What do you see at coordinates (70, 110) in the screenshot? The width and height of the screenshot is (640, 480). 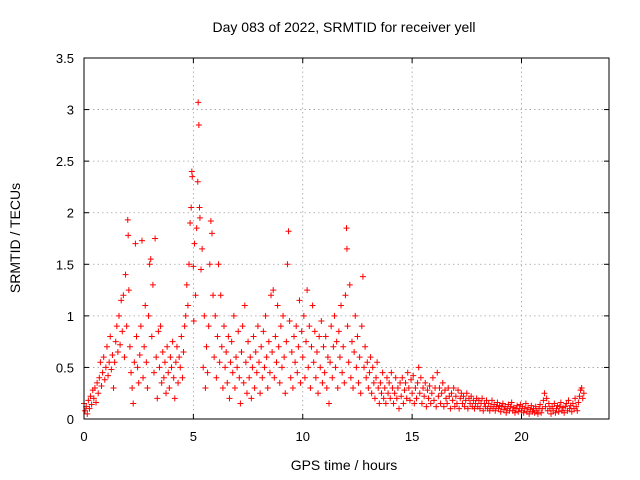 I see `y-tick-label: 3` at bounding box center [70, 110].